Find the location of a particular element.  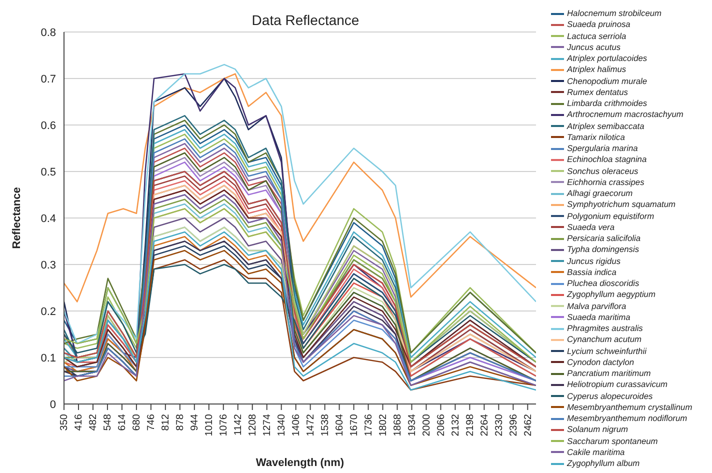

legend-label: Typha domingensis is located at coordinates (603, 250).